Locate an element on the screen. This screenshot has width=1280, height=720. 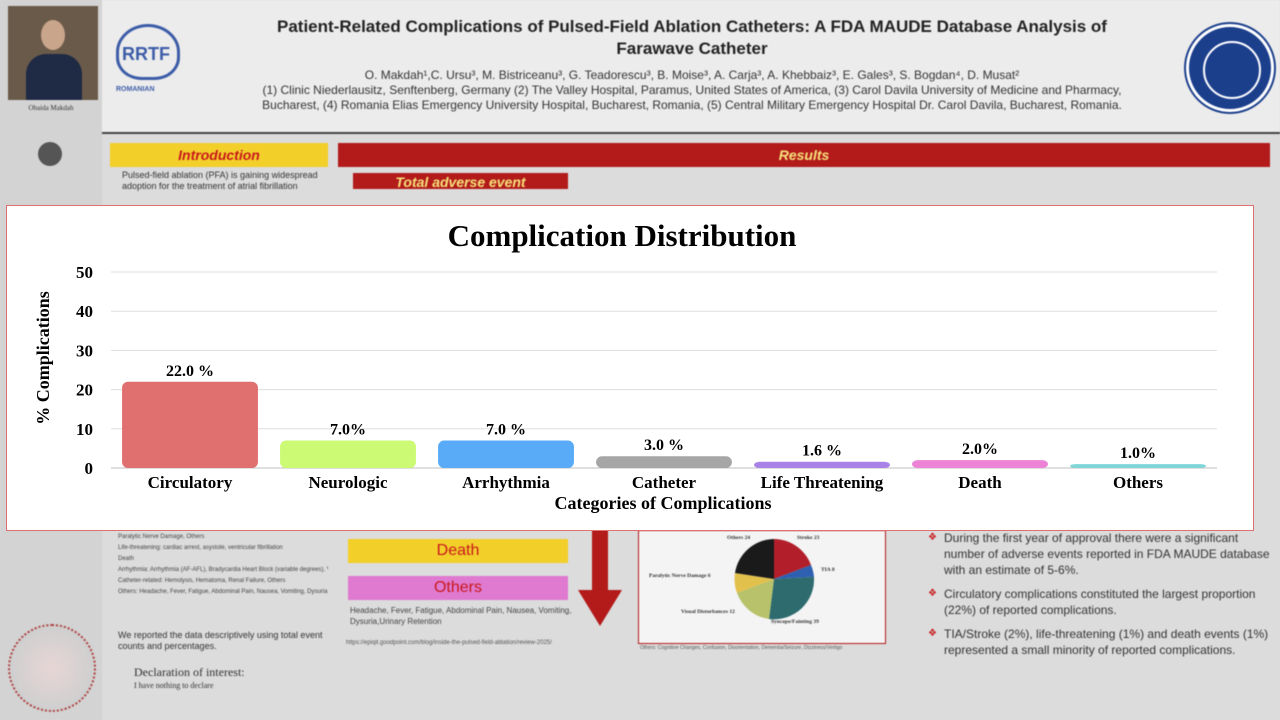
chart-title: Complication Distribution is located at coordinates (622, 235).